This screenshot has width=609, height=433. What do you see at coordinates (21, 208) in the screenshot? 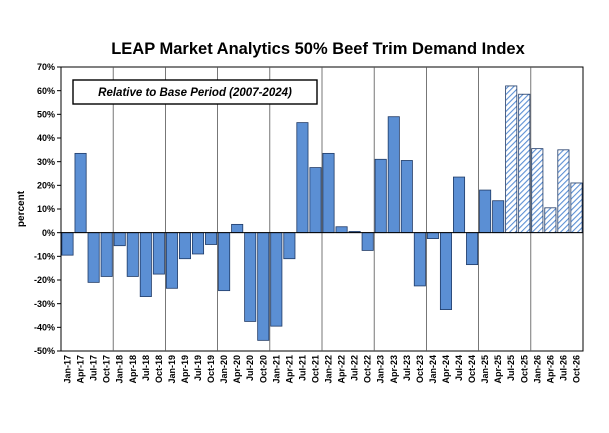
I see `y-axis-label: percent` at bounding box center [21, 208].